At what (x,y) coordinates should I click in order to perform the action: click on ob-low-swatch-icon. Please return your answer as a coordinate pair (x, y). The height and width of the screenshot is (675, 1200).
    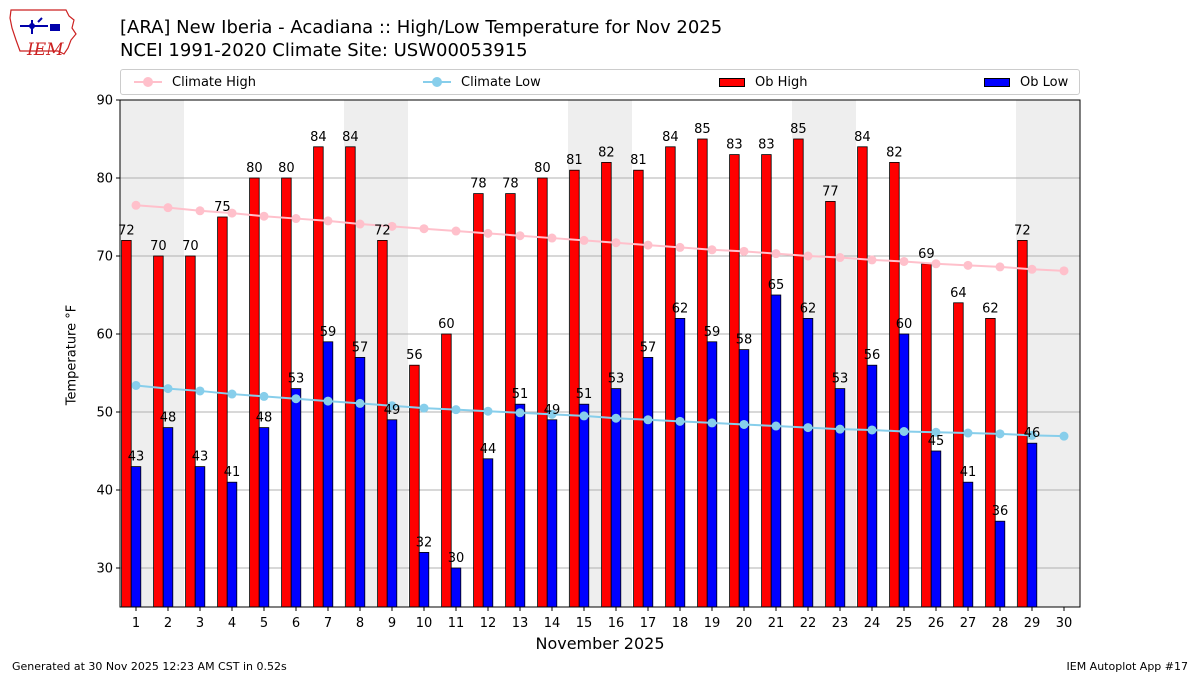
    Looking at the image, I should click on (997, 82).